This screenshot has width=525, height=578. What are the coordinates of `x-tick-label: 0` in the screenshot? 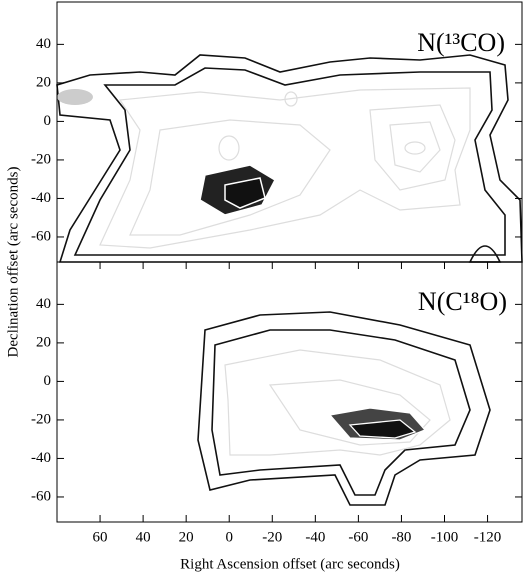 It's located at (229, 537).